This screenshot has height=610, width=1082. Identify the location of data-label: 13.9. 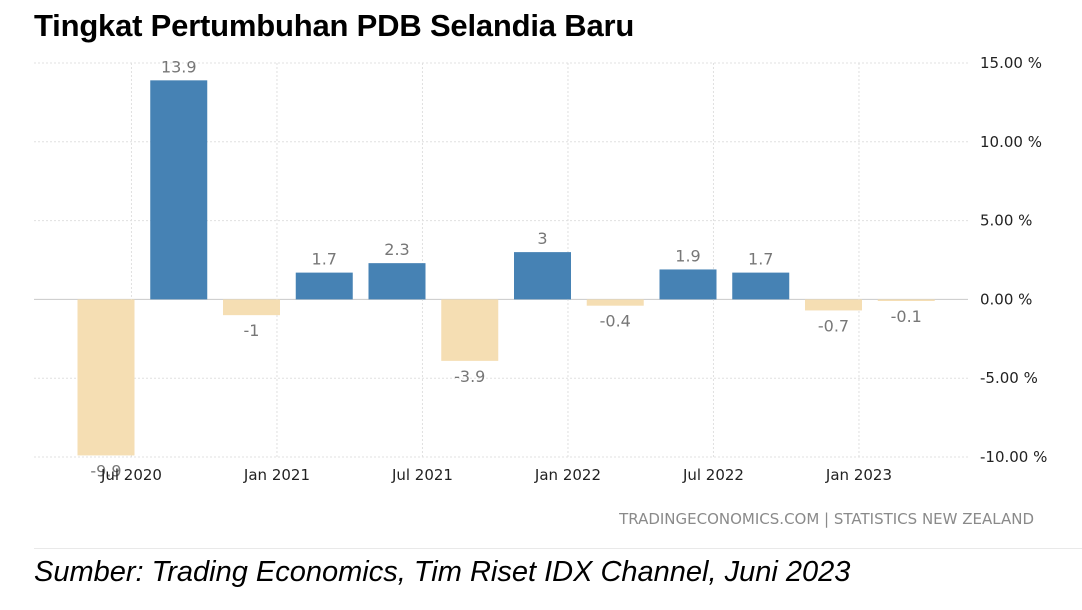
(179, 66).